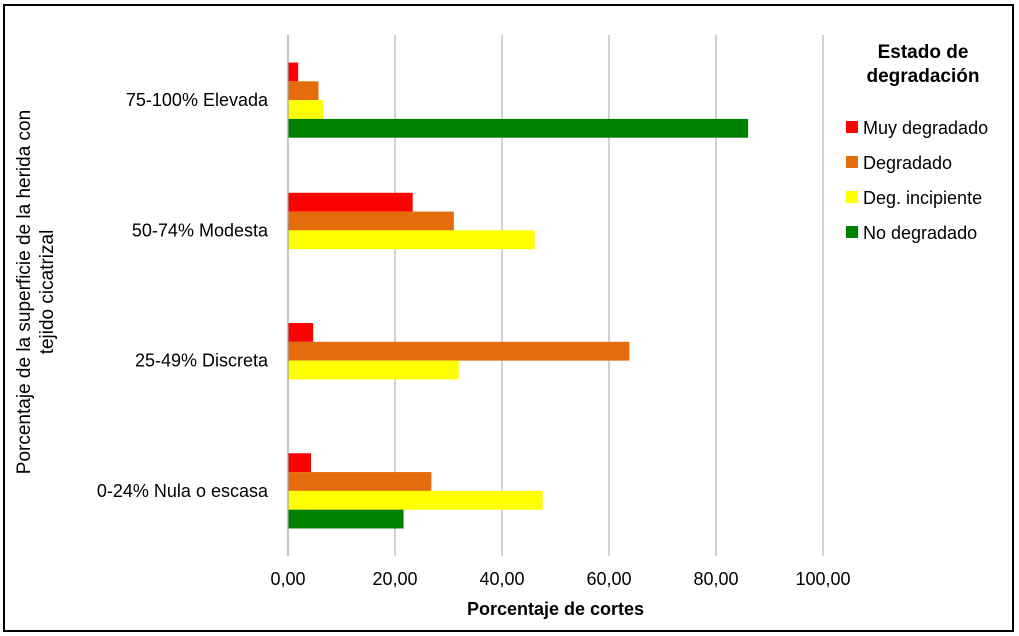 The width and height of the screenshot is (1019, 636). I want to click on category-label: 75-100% Elevada, so click(197, 100).